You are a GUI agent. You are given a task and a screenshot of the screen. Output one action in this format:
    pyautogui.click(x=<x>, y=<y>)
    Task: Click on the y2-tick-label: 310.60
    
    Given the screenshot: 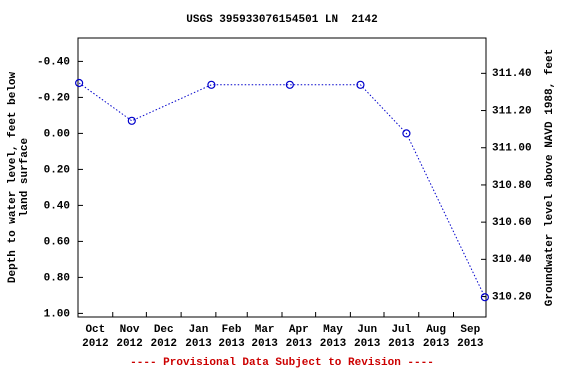 What is the action you would take?
    pyautogui.click(x=512, y=223)
    